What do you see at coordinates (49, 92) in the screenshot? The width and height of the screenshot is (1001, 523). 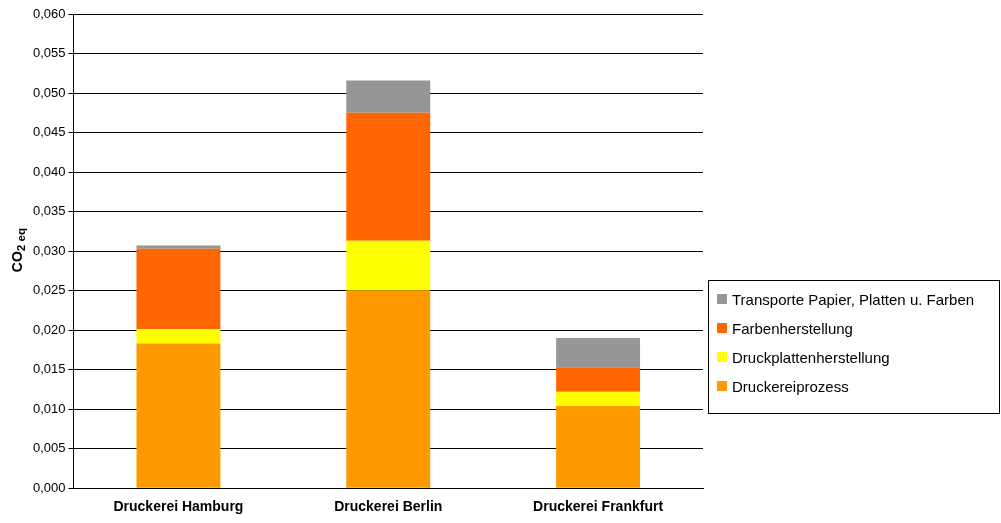 I see `y-tick-label: 0,050` at bounding box center [49, 92].